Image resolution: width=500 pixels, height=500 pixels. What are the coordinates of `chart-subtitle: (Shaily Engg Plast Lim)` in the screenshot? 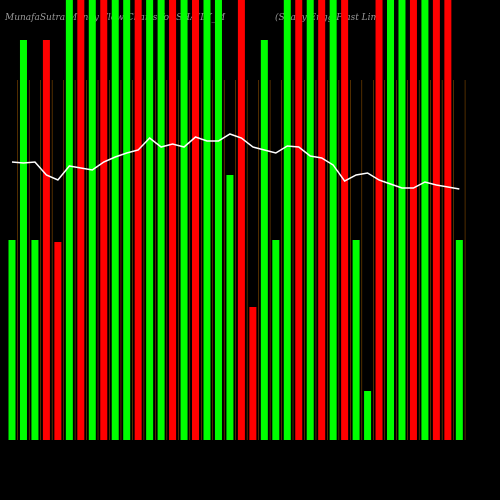 It's located at (329, 17).